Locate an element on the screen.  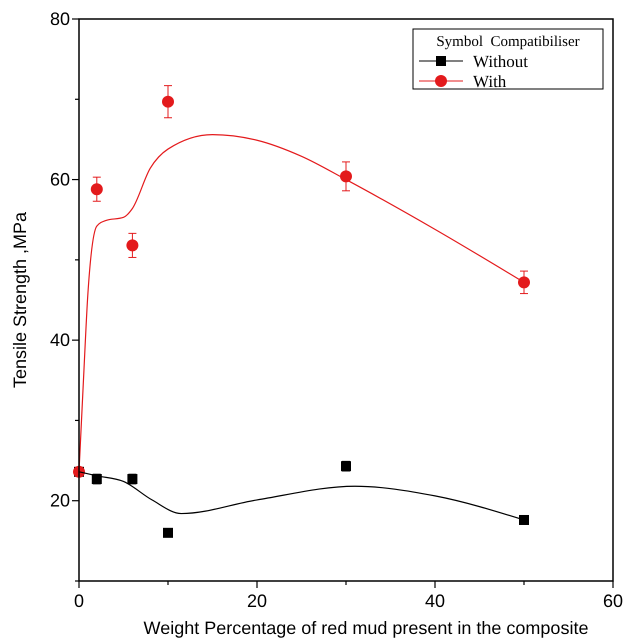
legend-label: Without is located at coordinates (500, 61).